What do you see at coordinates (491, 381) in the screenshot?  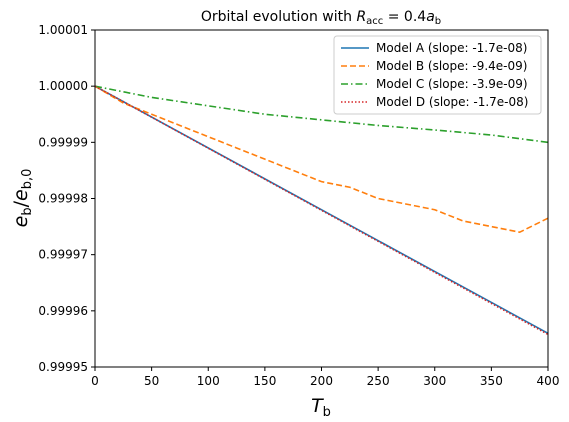 I see `x-tick-label: 350` at bounding box center [491, 381].